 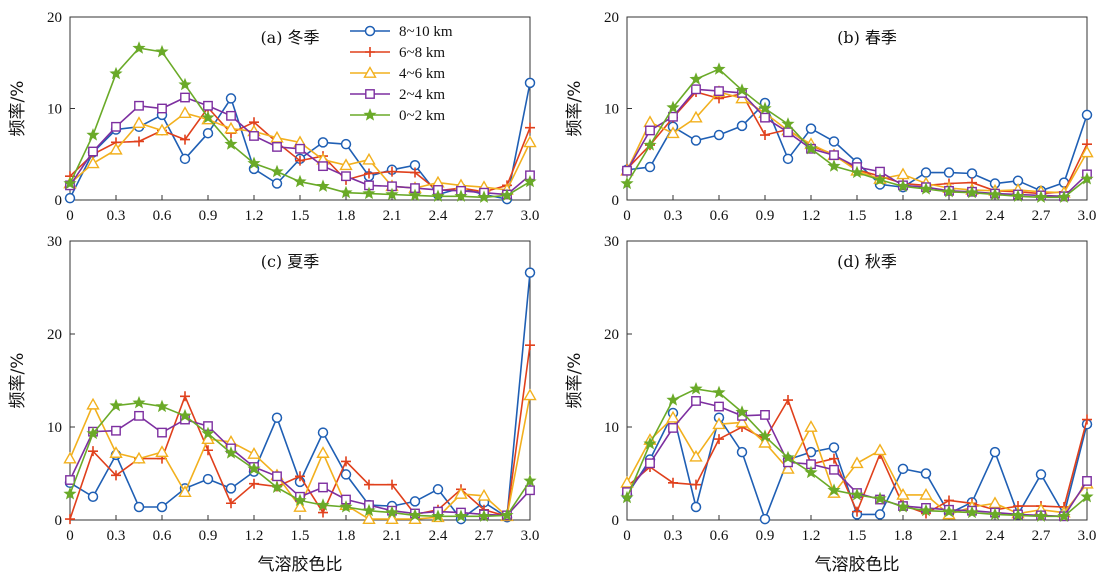 I want to click on series-0-2-km, so click(x=857, y=451).